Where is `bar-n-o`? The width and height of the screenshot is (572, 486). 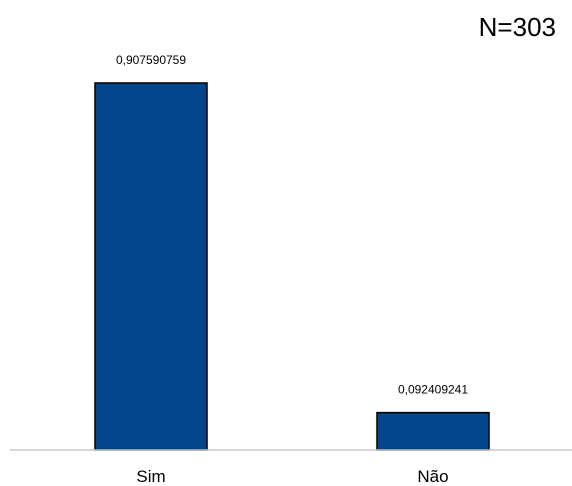
bar-n-o is located at coordinates (433, 431).